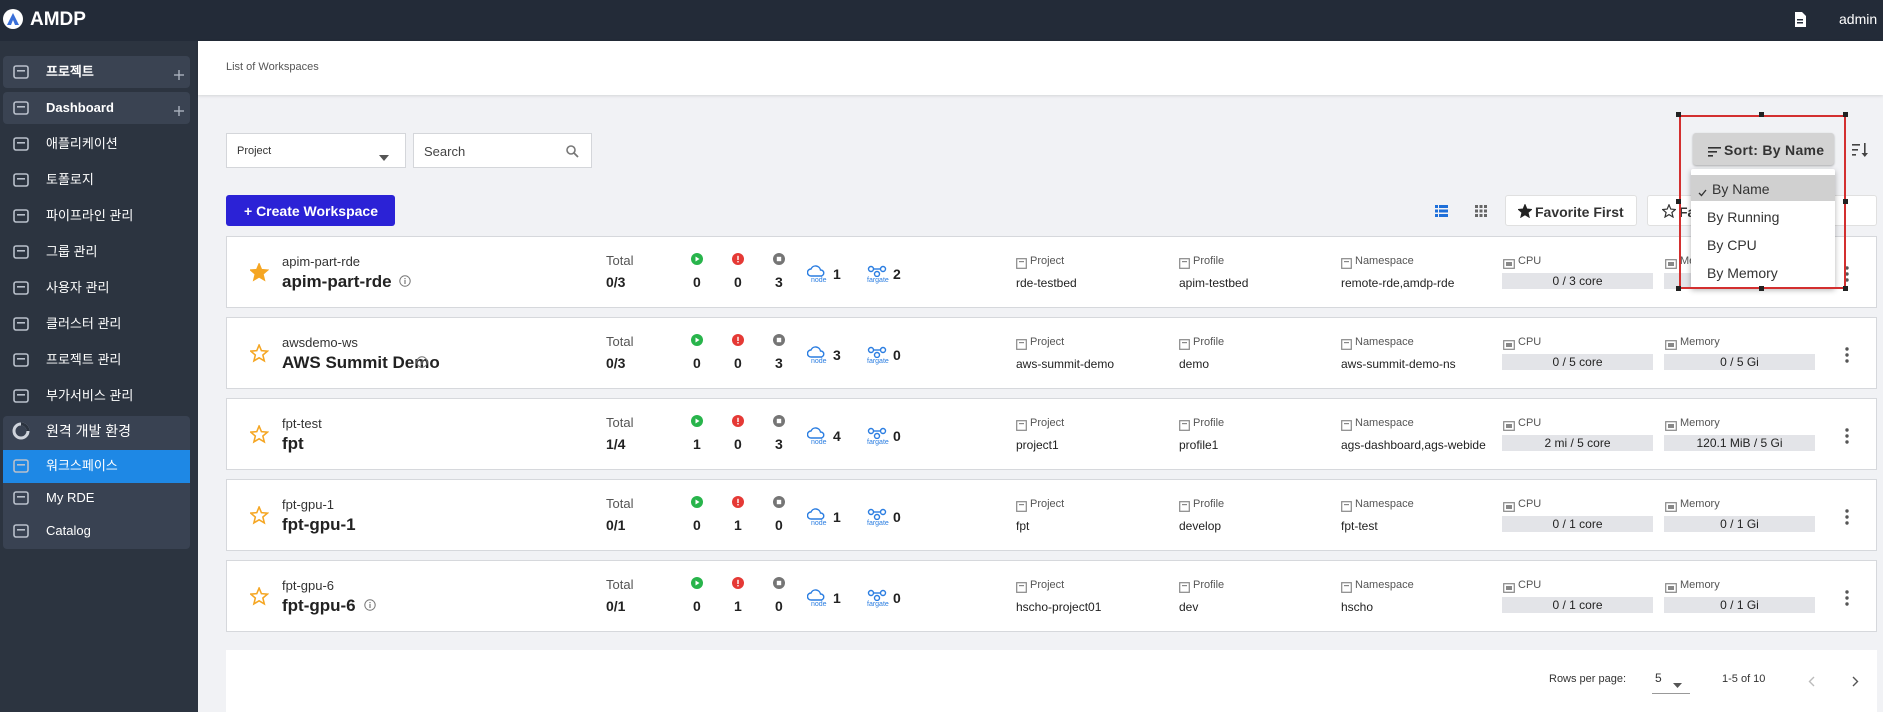  What do you see at coordinates (877, 433) in the screenshot?
I see `fargate-icon` at bounding box center [877, 433].